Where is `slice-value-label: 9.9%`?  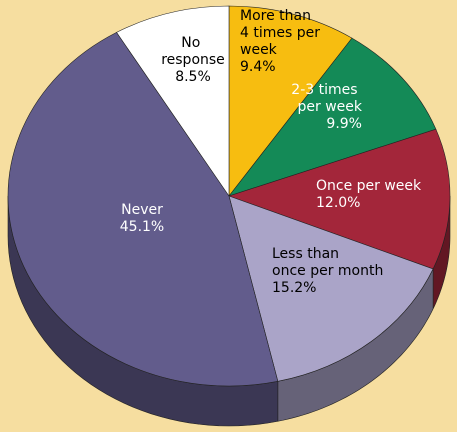
slice-value-label: 9.9% is located at coordinates (344, 124).